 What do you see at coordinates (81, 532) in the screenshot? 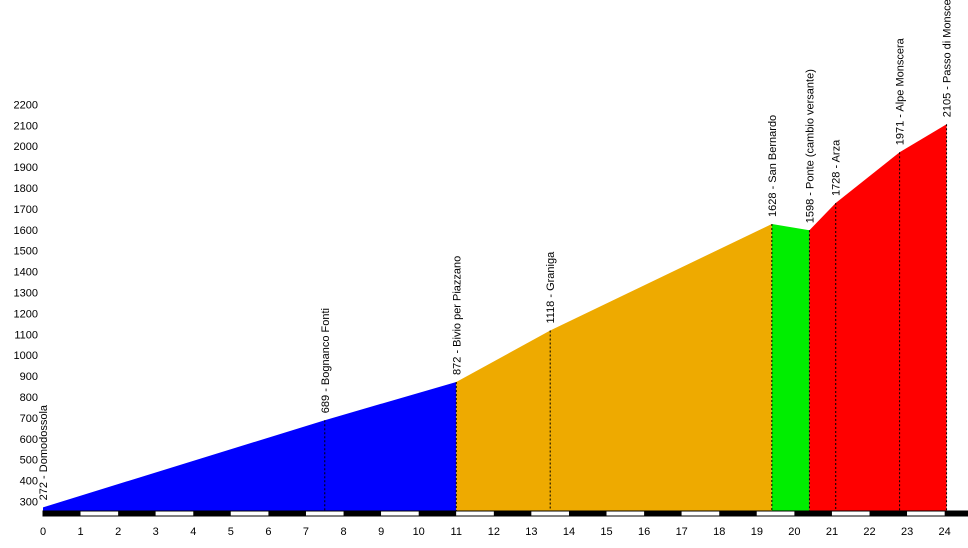
I see `x-tick-label: 1` at bounding box center [81, 532].